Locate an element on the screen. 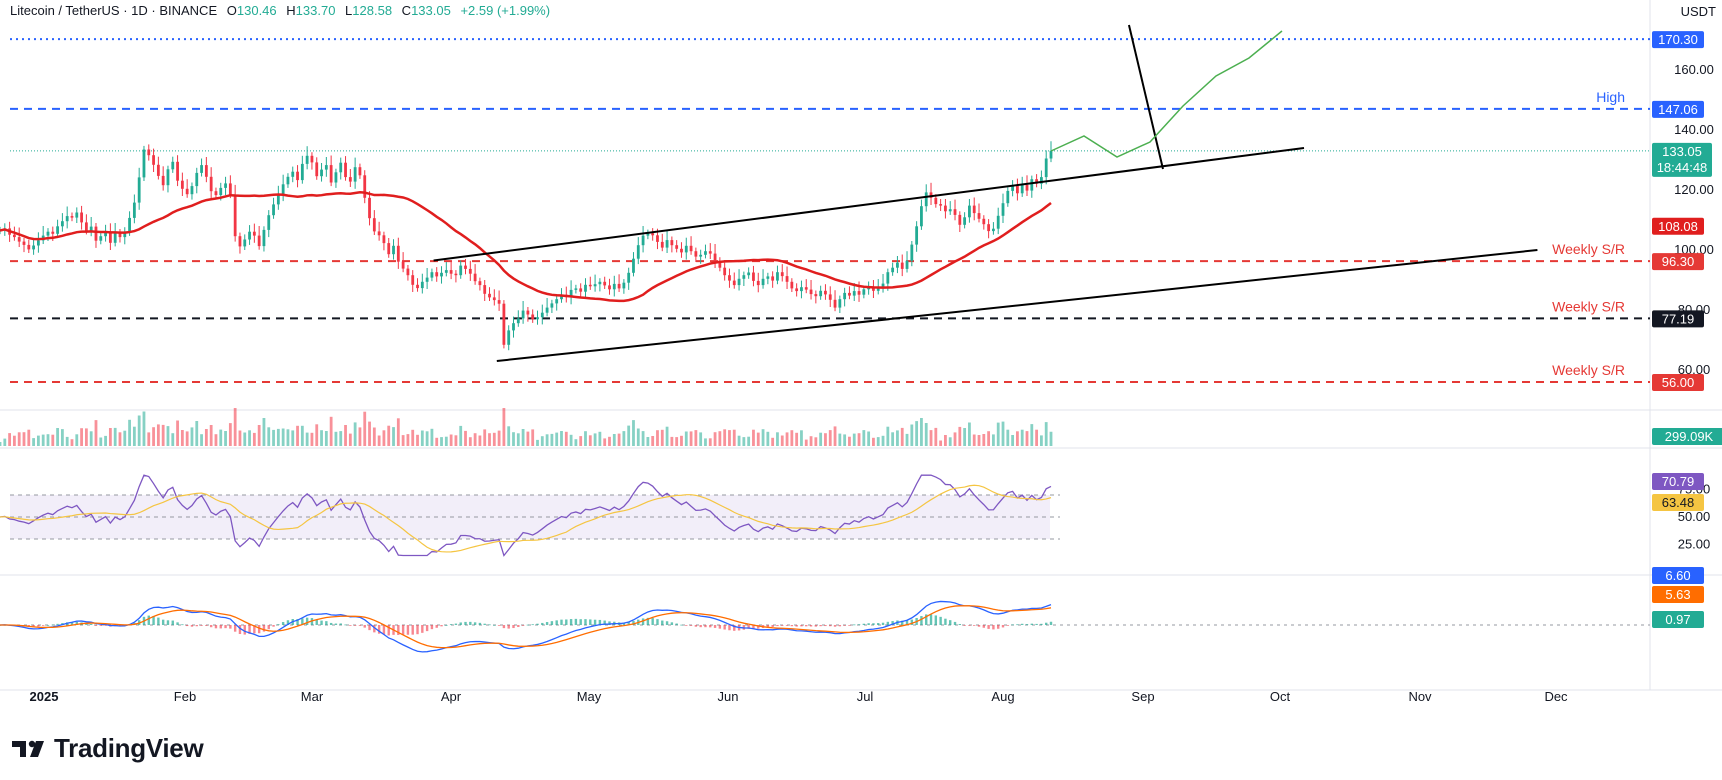  close-value: 133.05 is located at coordinates (431, 10).